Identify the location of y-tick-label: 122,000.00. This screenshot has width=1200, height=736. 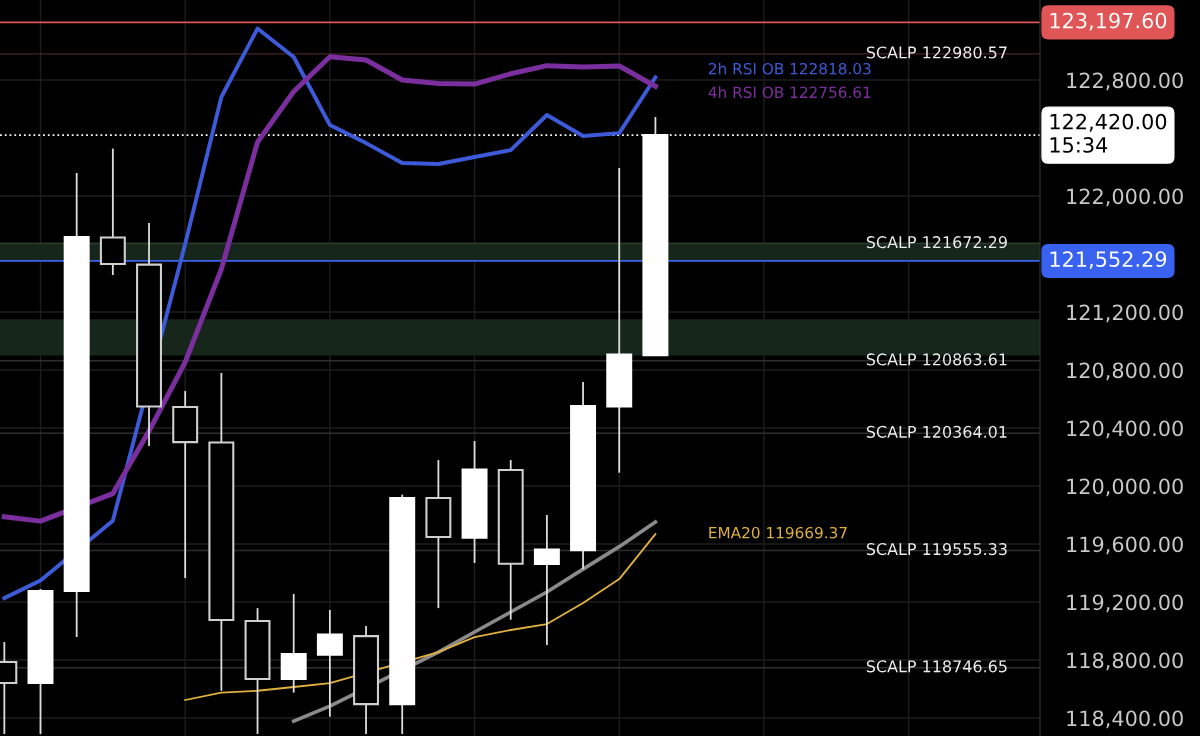
(1125, 197).